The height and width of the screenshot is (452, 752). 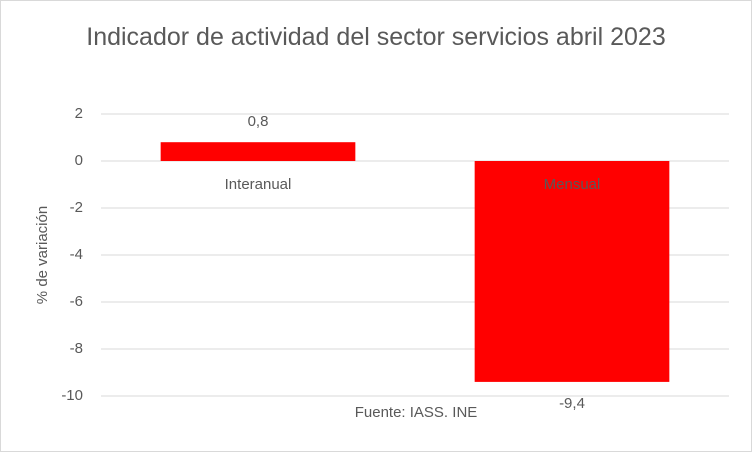 What do you see at coordinates (416, 412) in the screenshot?
I see `source-note: Fuente: IASS. INE` at bounding box center [416, 412].